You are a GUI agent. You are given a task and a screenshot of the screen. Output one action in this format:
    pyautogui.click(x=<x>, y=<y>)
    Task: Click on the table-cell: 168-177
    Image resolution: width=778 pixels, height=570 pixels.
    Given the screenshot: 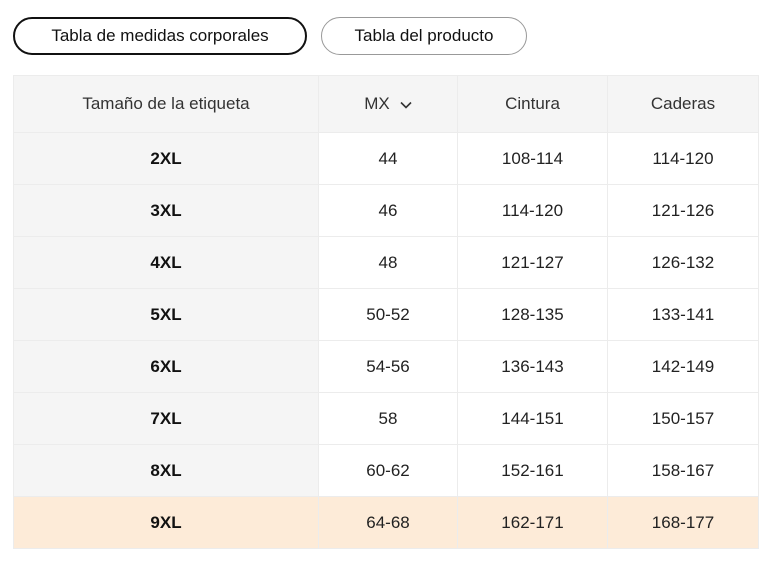 What is the action you would take?
    pyautogui.click(x=683, y=522)
    